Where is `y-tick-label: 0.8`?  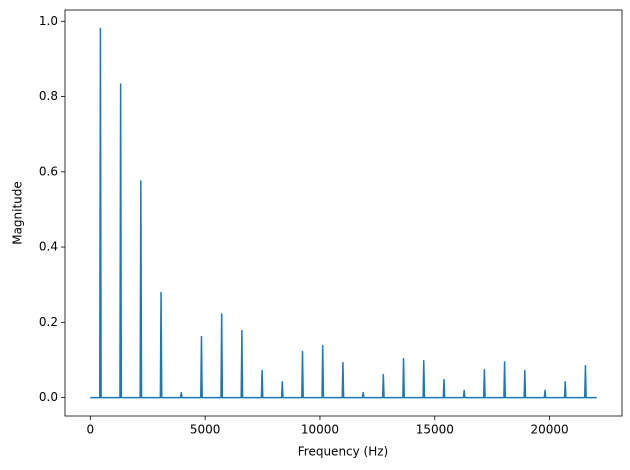 y-tick-label: 0.8 is located at coordinates (48, 96).